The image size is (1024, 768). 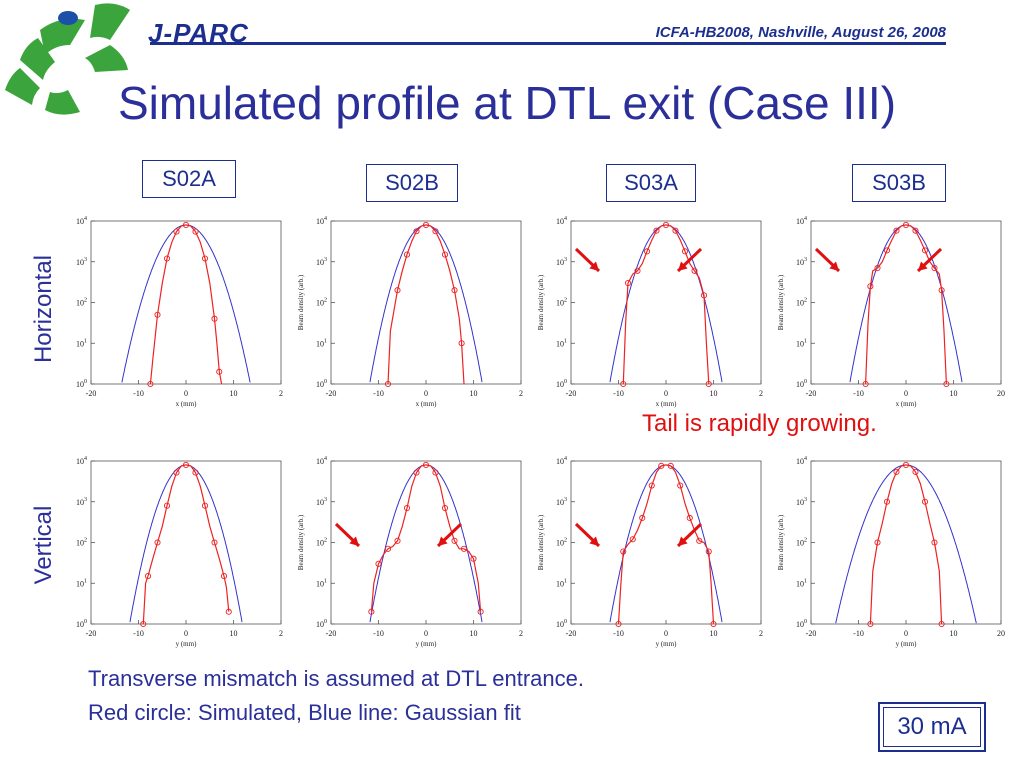 What do you see at coordinates (561, 624) in the screenshot?
I see `y-tick-label-s03a-vertical: 10⁰` at bounding box center [561, 624].